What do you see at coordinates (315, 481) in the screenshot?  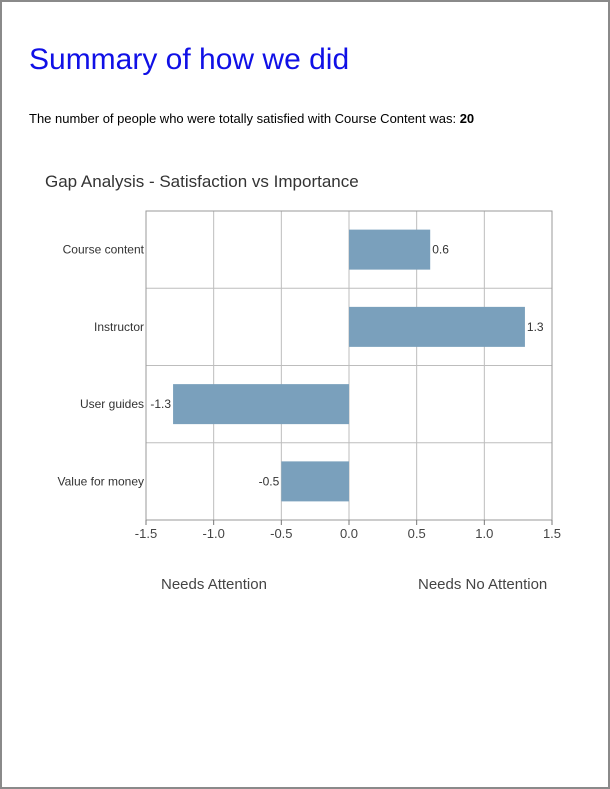 I see `bar-value-for-money` at bounding box center [315, 481].